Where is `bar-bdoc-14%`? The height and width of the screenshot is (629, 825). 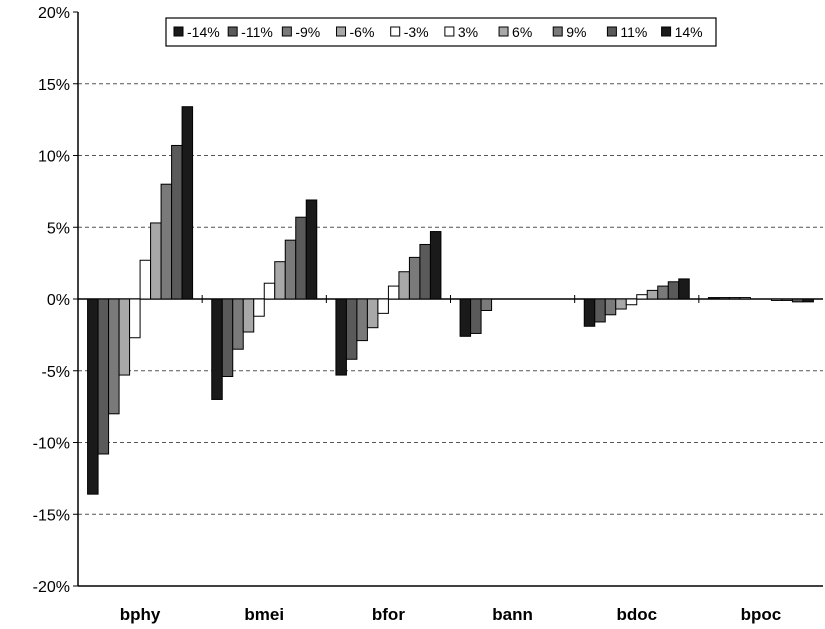
bar-bdoc-14% is located at coordinates (684, 289).